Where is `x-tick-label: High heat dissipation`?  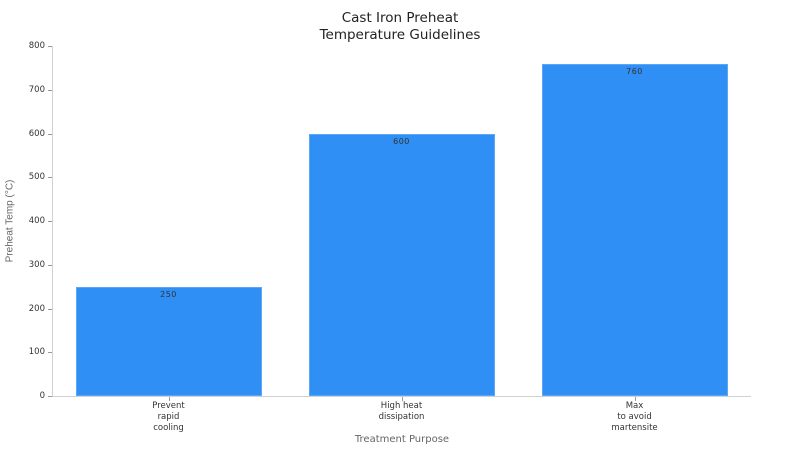
x-tick-label: High heat dissipation is located at coordinates (402, 412).